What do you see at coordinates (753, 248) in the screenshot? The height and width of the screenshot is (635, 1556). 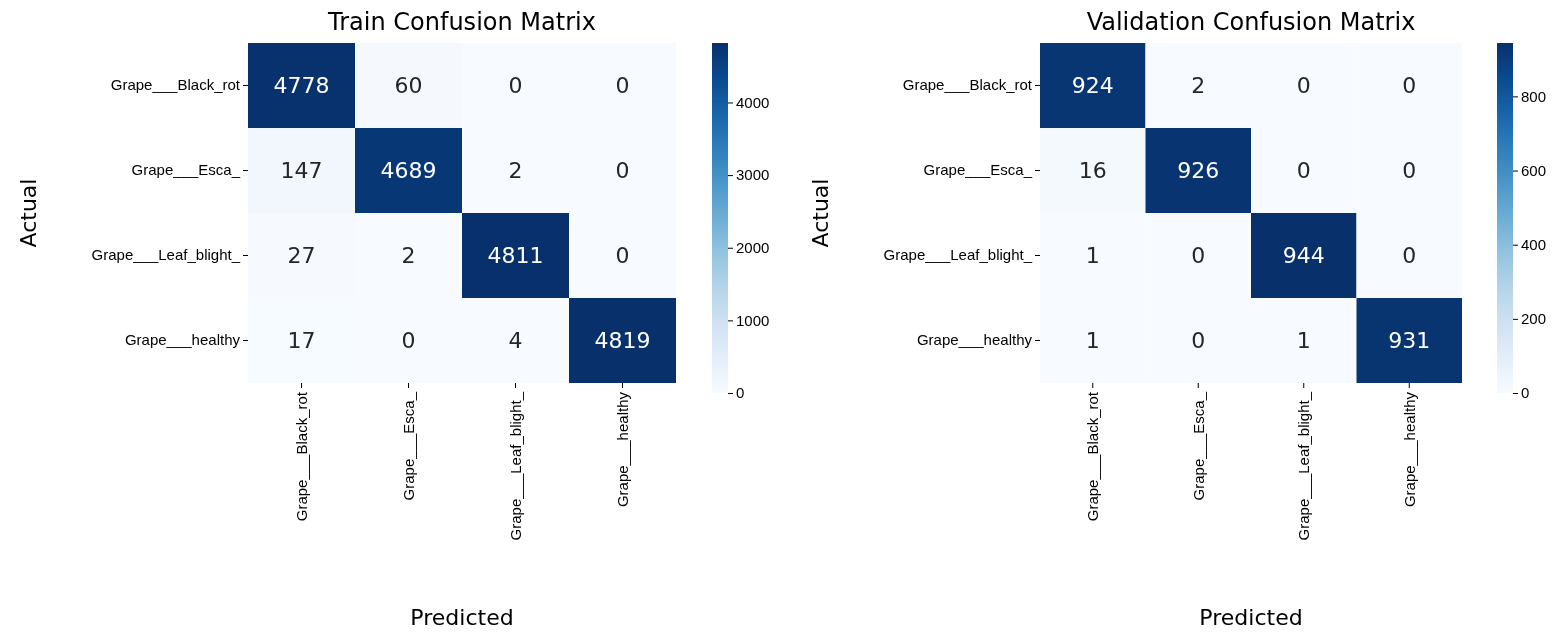 I see `color-bar-label: 2000` at bounding box center [753, 248].